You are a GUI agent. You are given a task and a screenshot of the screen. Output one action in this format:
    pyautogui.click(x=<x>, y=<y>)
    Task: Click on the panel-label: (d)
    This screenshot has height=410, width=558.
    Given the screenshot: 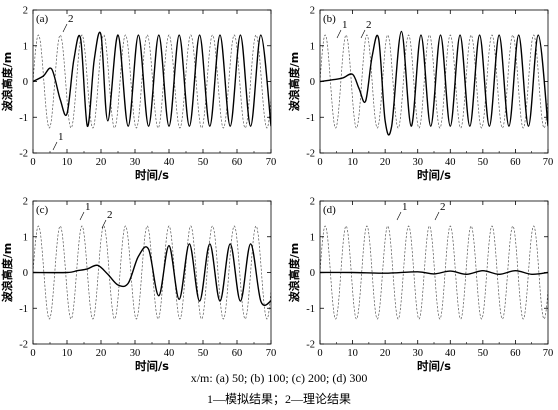 What is the action you would take?
    pyautogui.click(x=329, y=210)
    